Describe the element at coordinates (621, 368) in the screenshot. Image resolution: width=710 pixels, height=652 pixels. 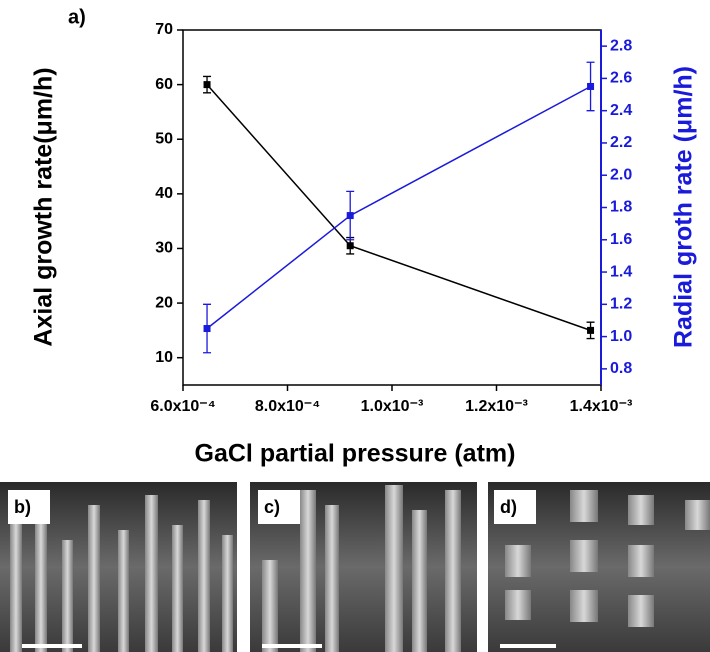
I see `y2-tick-label: 0.8` at that location.